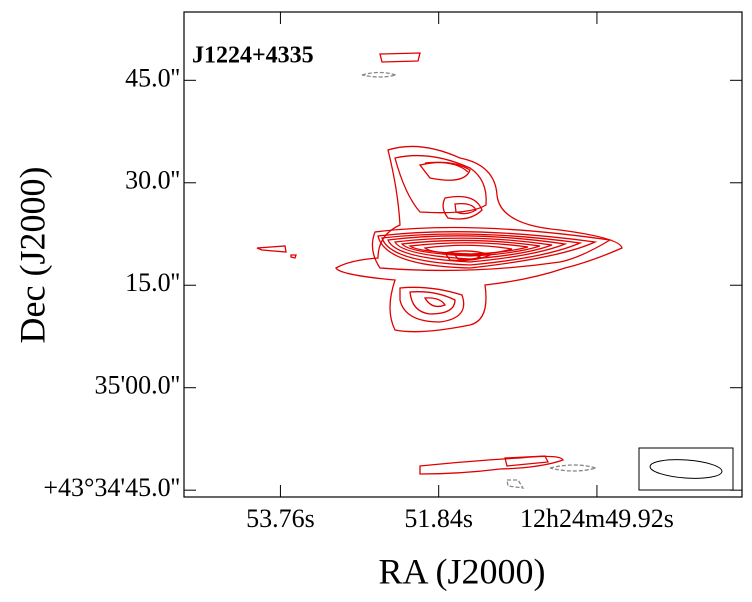 This screenshot has height=602, width=752. What do you see at coordinates (253, 56) in the screenshot?
I see `source-label: J1224+4335` at bounding box center [253, 56].